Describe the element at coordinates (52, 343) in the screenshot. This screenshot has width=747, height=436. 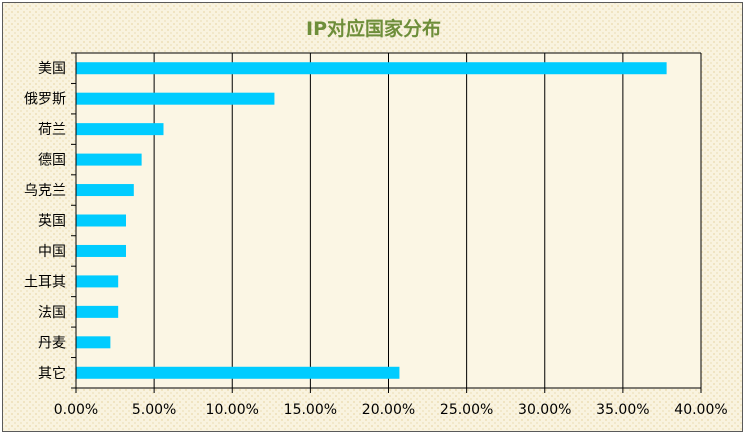
I see `y-category-label: 丹麦` at that location.